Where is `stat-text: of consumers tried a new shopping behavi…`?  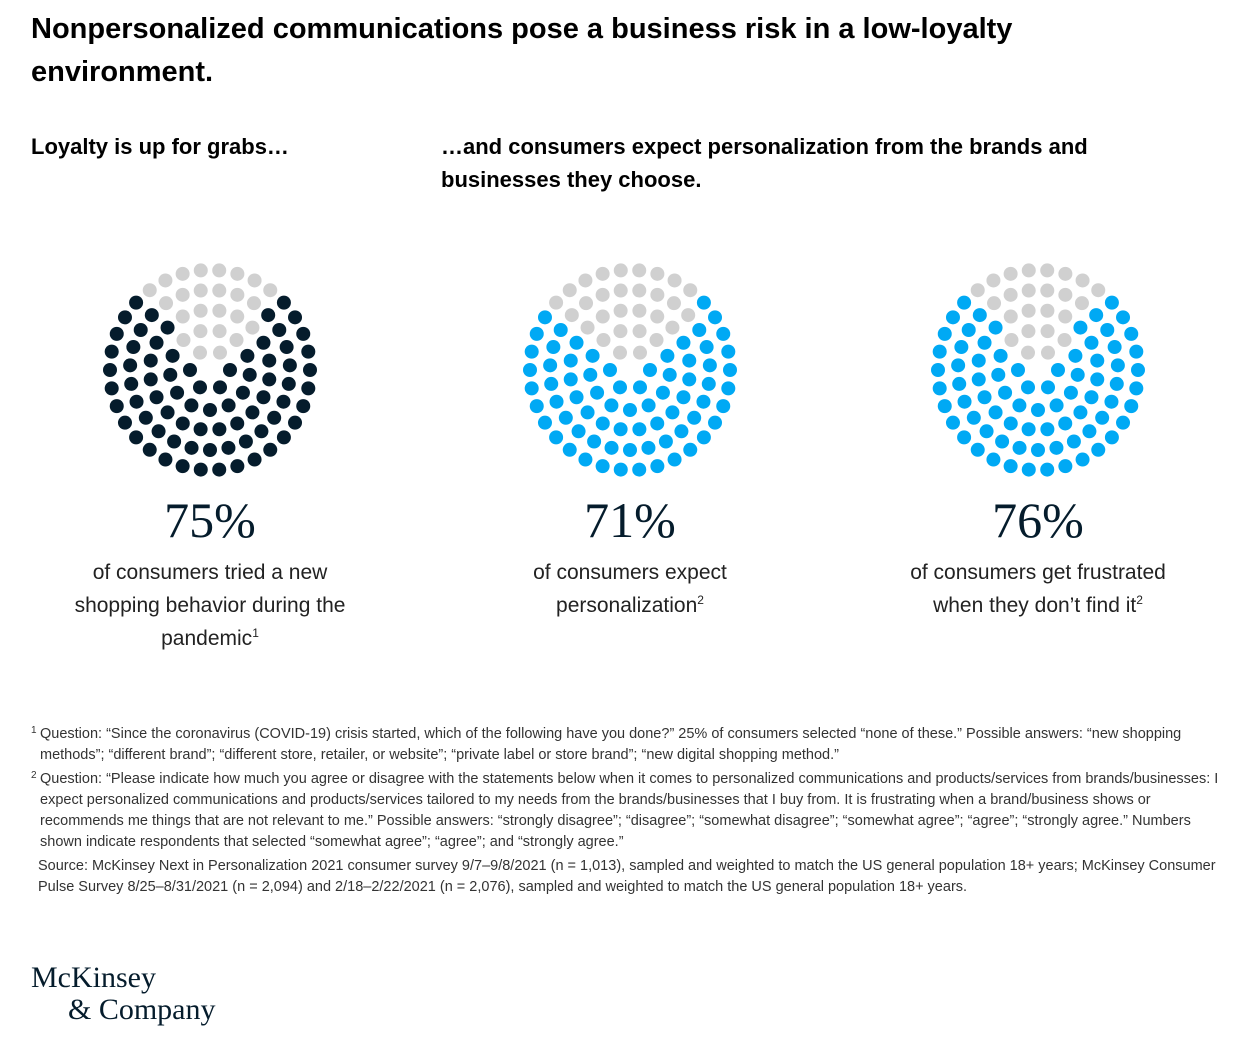
stat-text: of consumers tried a new shopping behavi… is located at coordinates (210, 605).